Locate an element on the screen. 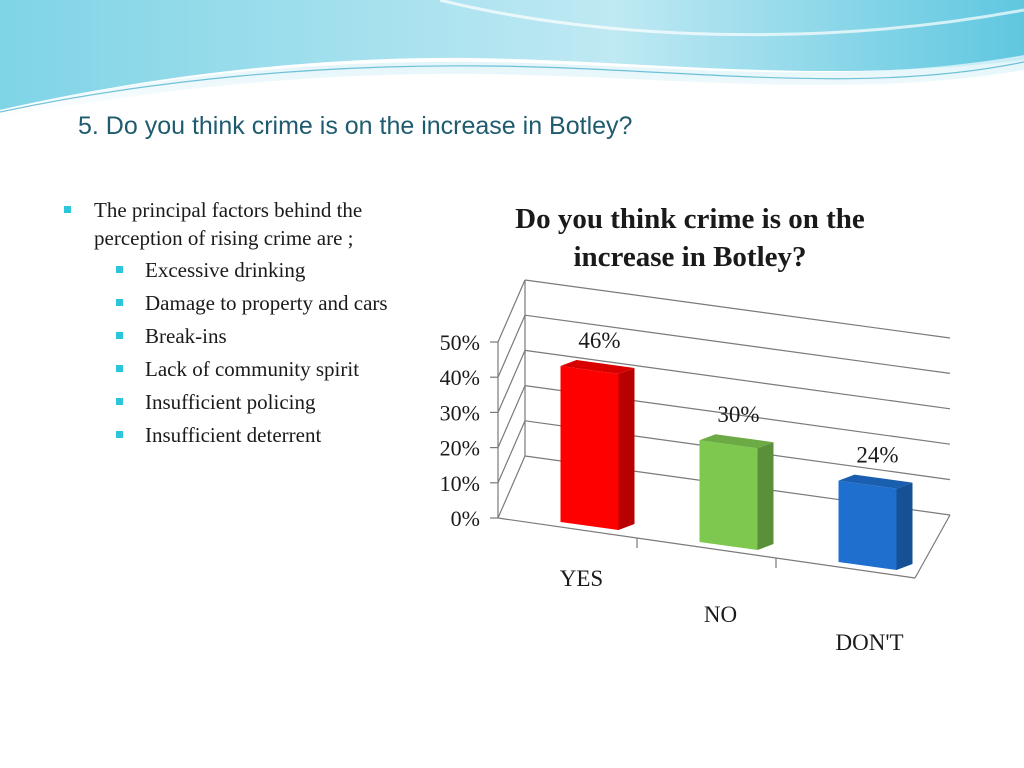 This screenshot has height=768, width=1024. y-tick-label: 20% is located at coordinates (460, 448).